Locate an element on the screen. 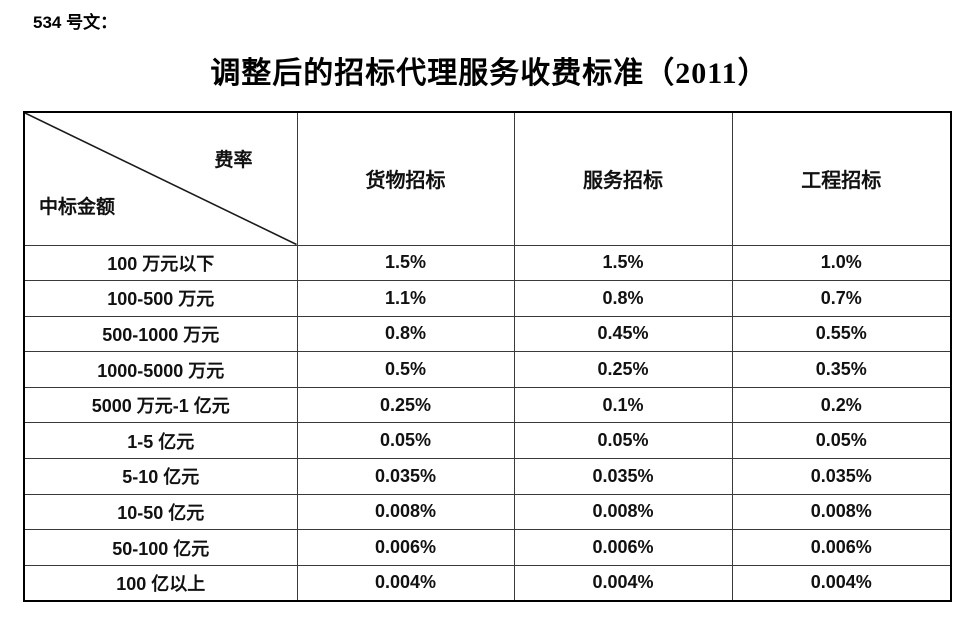  table-row: 50-100 亿元 0.006% 0.006% 0.006% is located at coordinates (487, 547).